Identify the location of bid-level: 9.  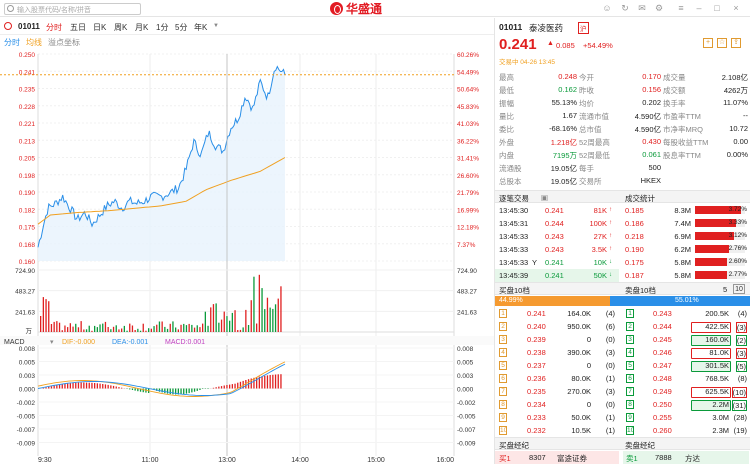
(503, 417).